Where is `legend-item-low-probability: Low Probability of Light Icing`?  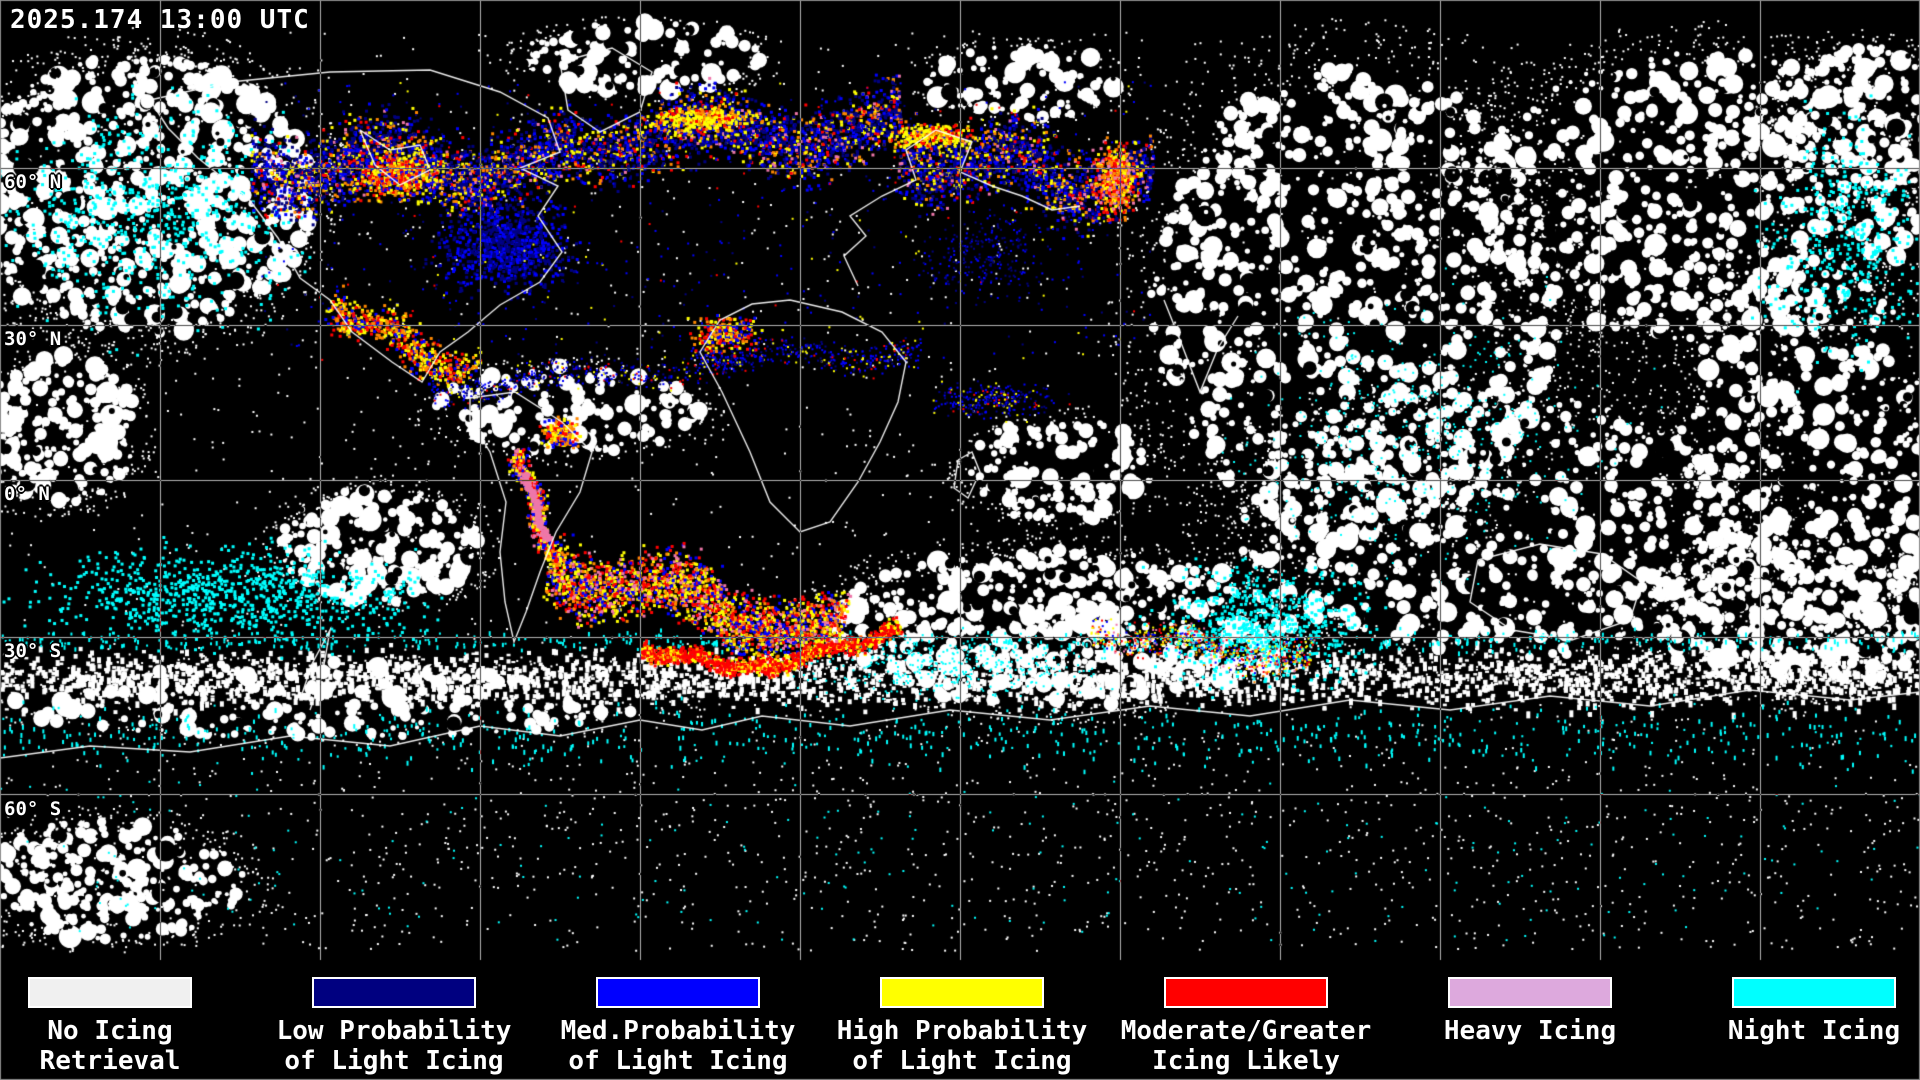
legend-item-low-probability: Low Probability of Light Icing is located at coordinates (394, 1026).